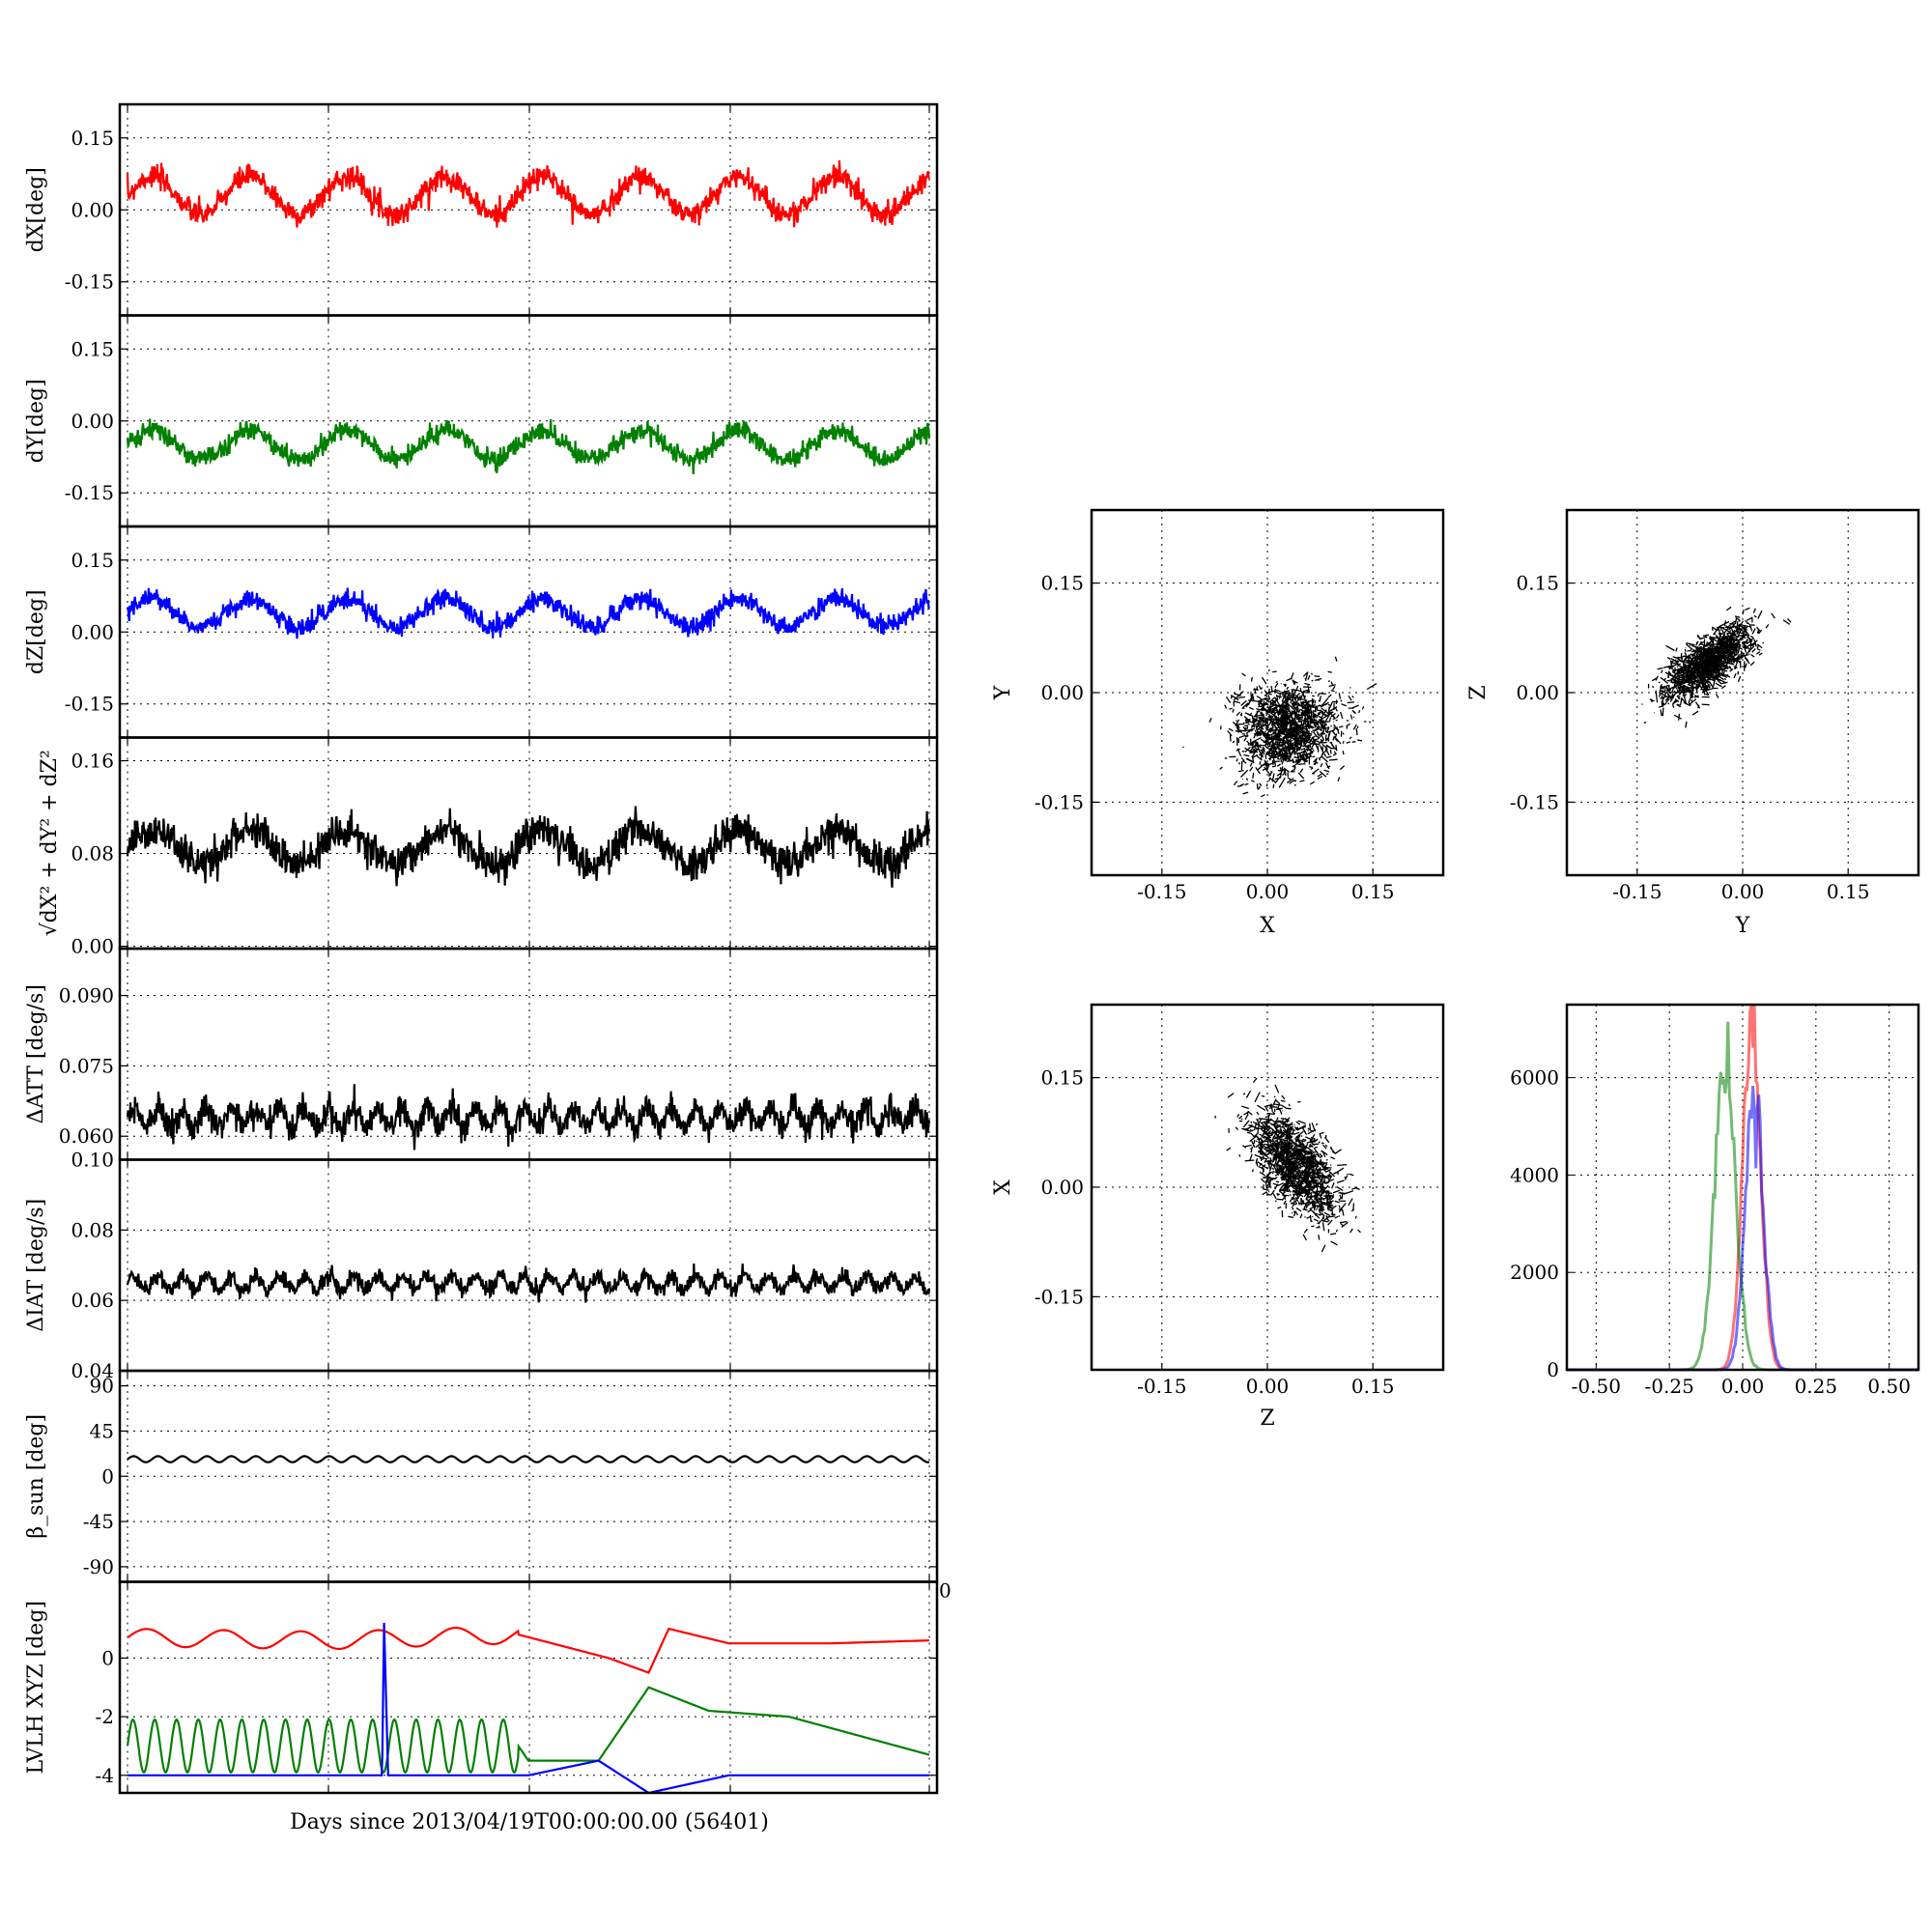  Describe the element at coordinates (1267, 926) in the screenshot. I see `x-axis-label: X` at that location.